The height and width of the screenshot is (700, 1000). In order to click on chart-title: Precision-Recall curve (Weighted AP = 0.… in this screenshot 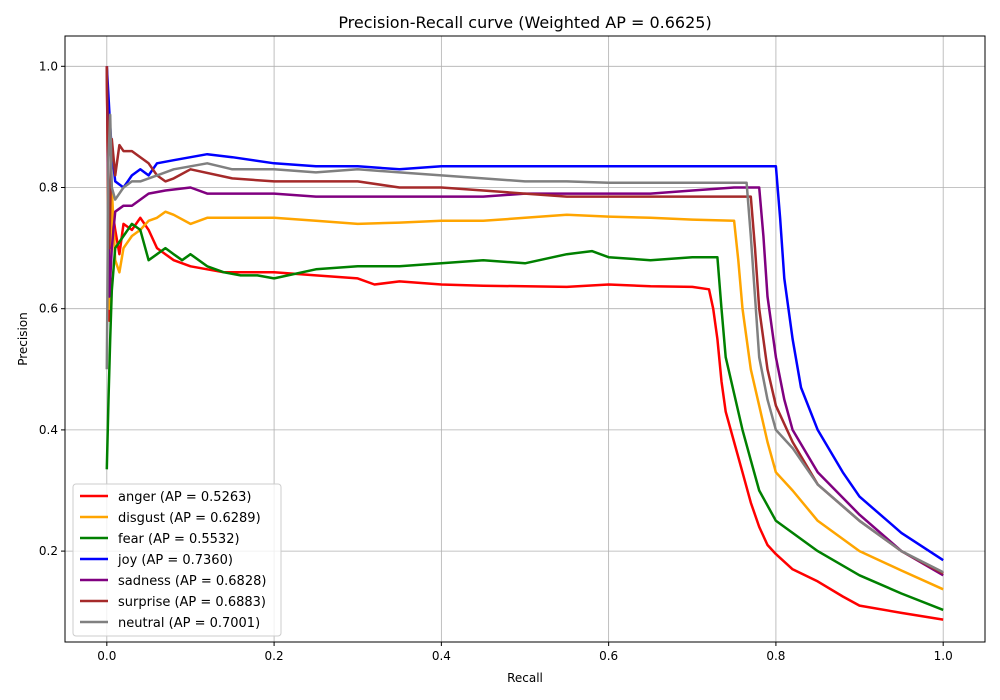, I will do `click(524, 22)`.